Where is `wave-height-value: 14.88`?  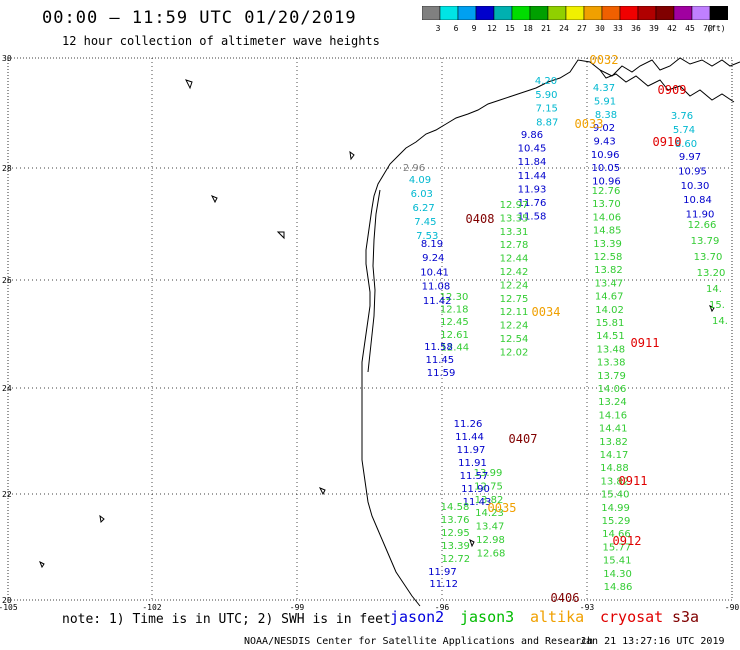
wave-height-value: 14.88 is located at coordinates (614, 468).